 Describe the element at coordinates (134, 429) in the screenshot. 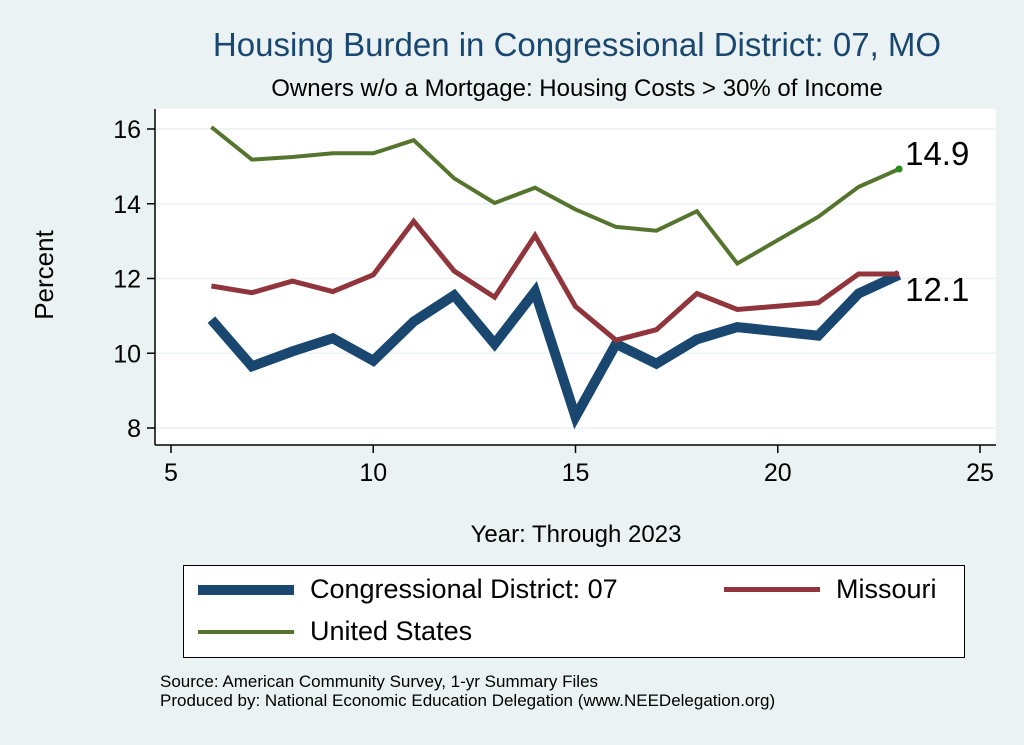

I see `y-tick-label: 8` at that location.